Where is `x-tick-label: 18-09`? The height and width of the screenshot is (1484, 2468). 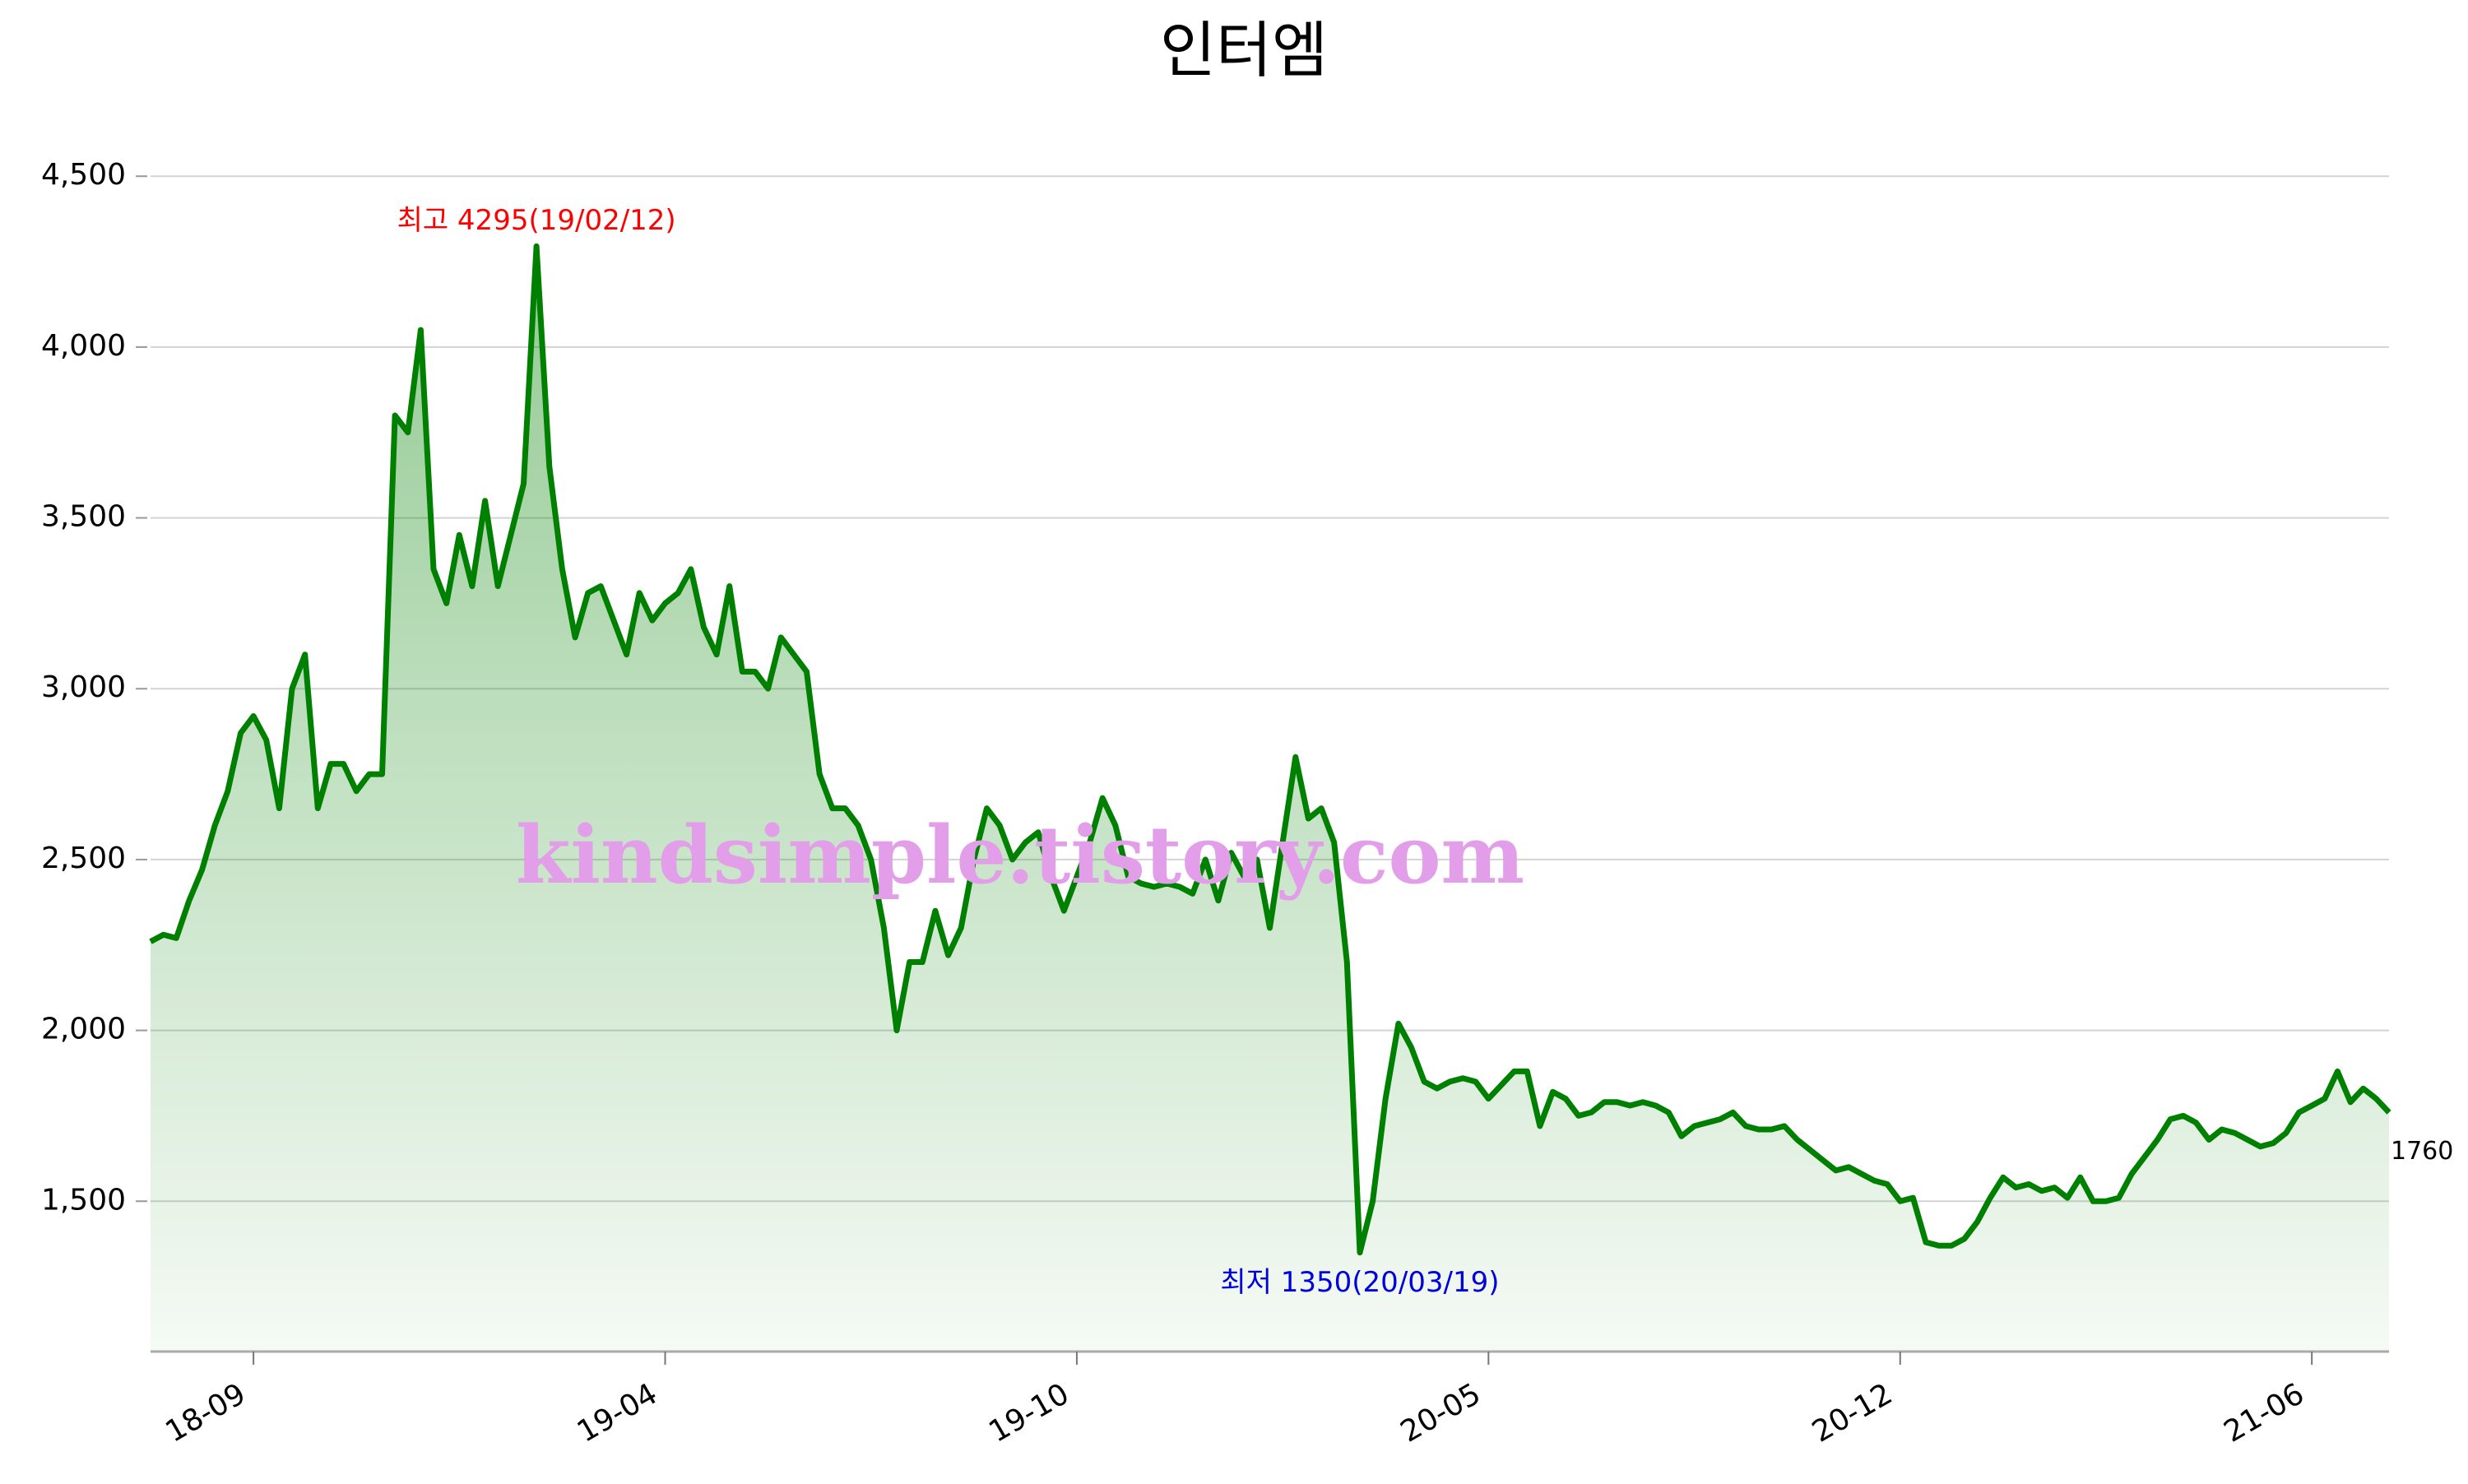
x-tick-label: 18-09 is located at coordinates (206, 1413).